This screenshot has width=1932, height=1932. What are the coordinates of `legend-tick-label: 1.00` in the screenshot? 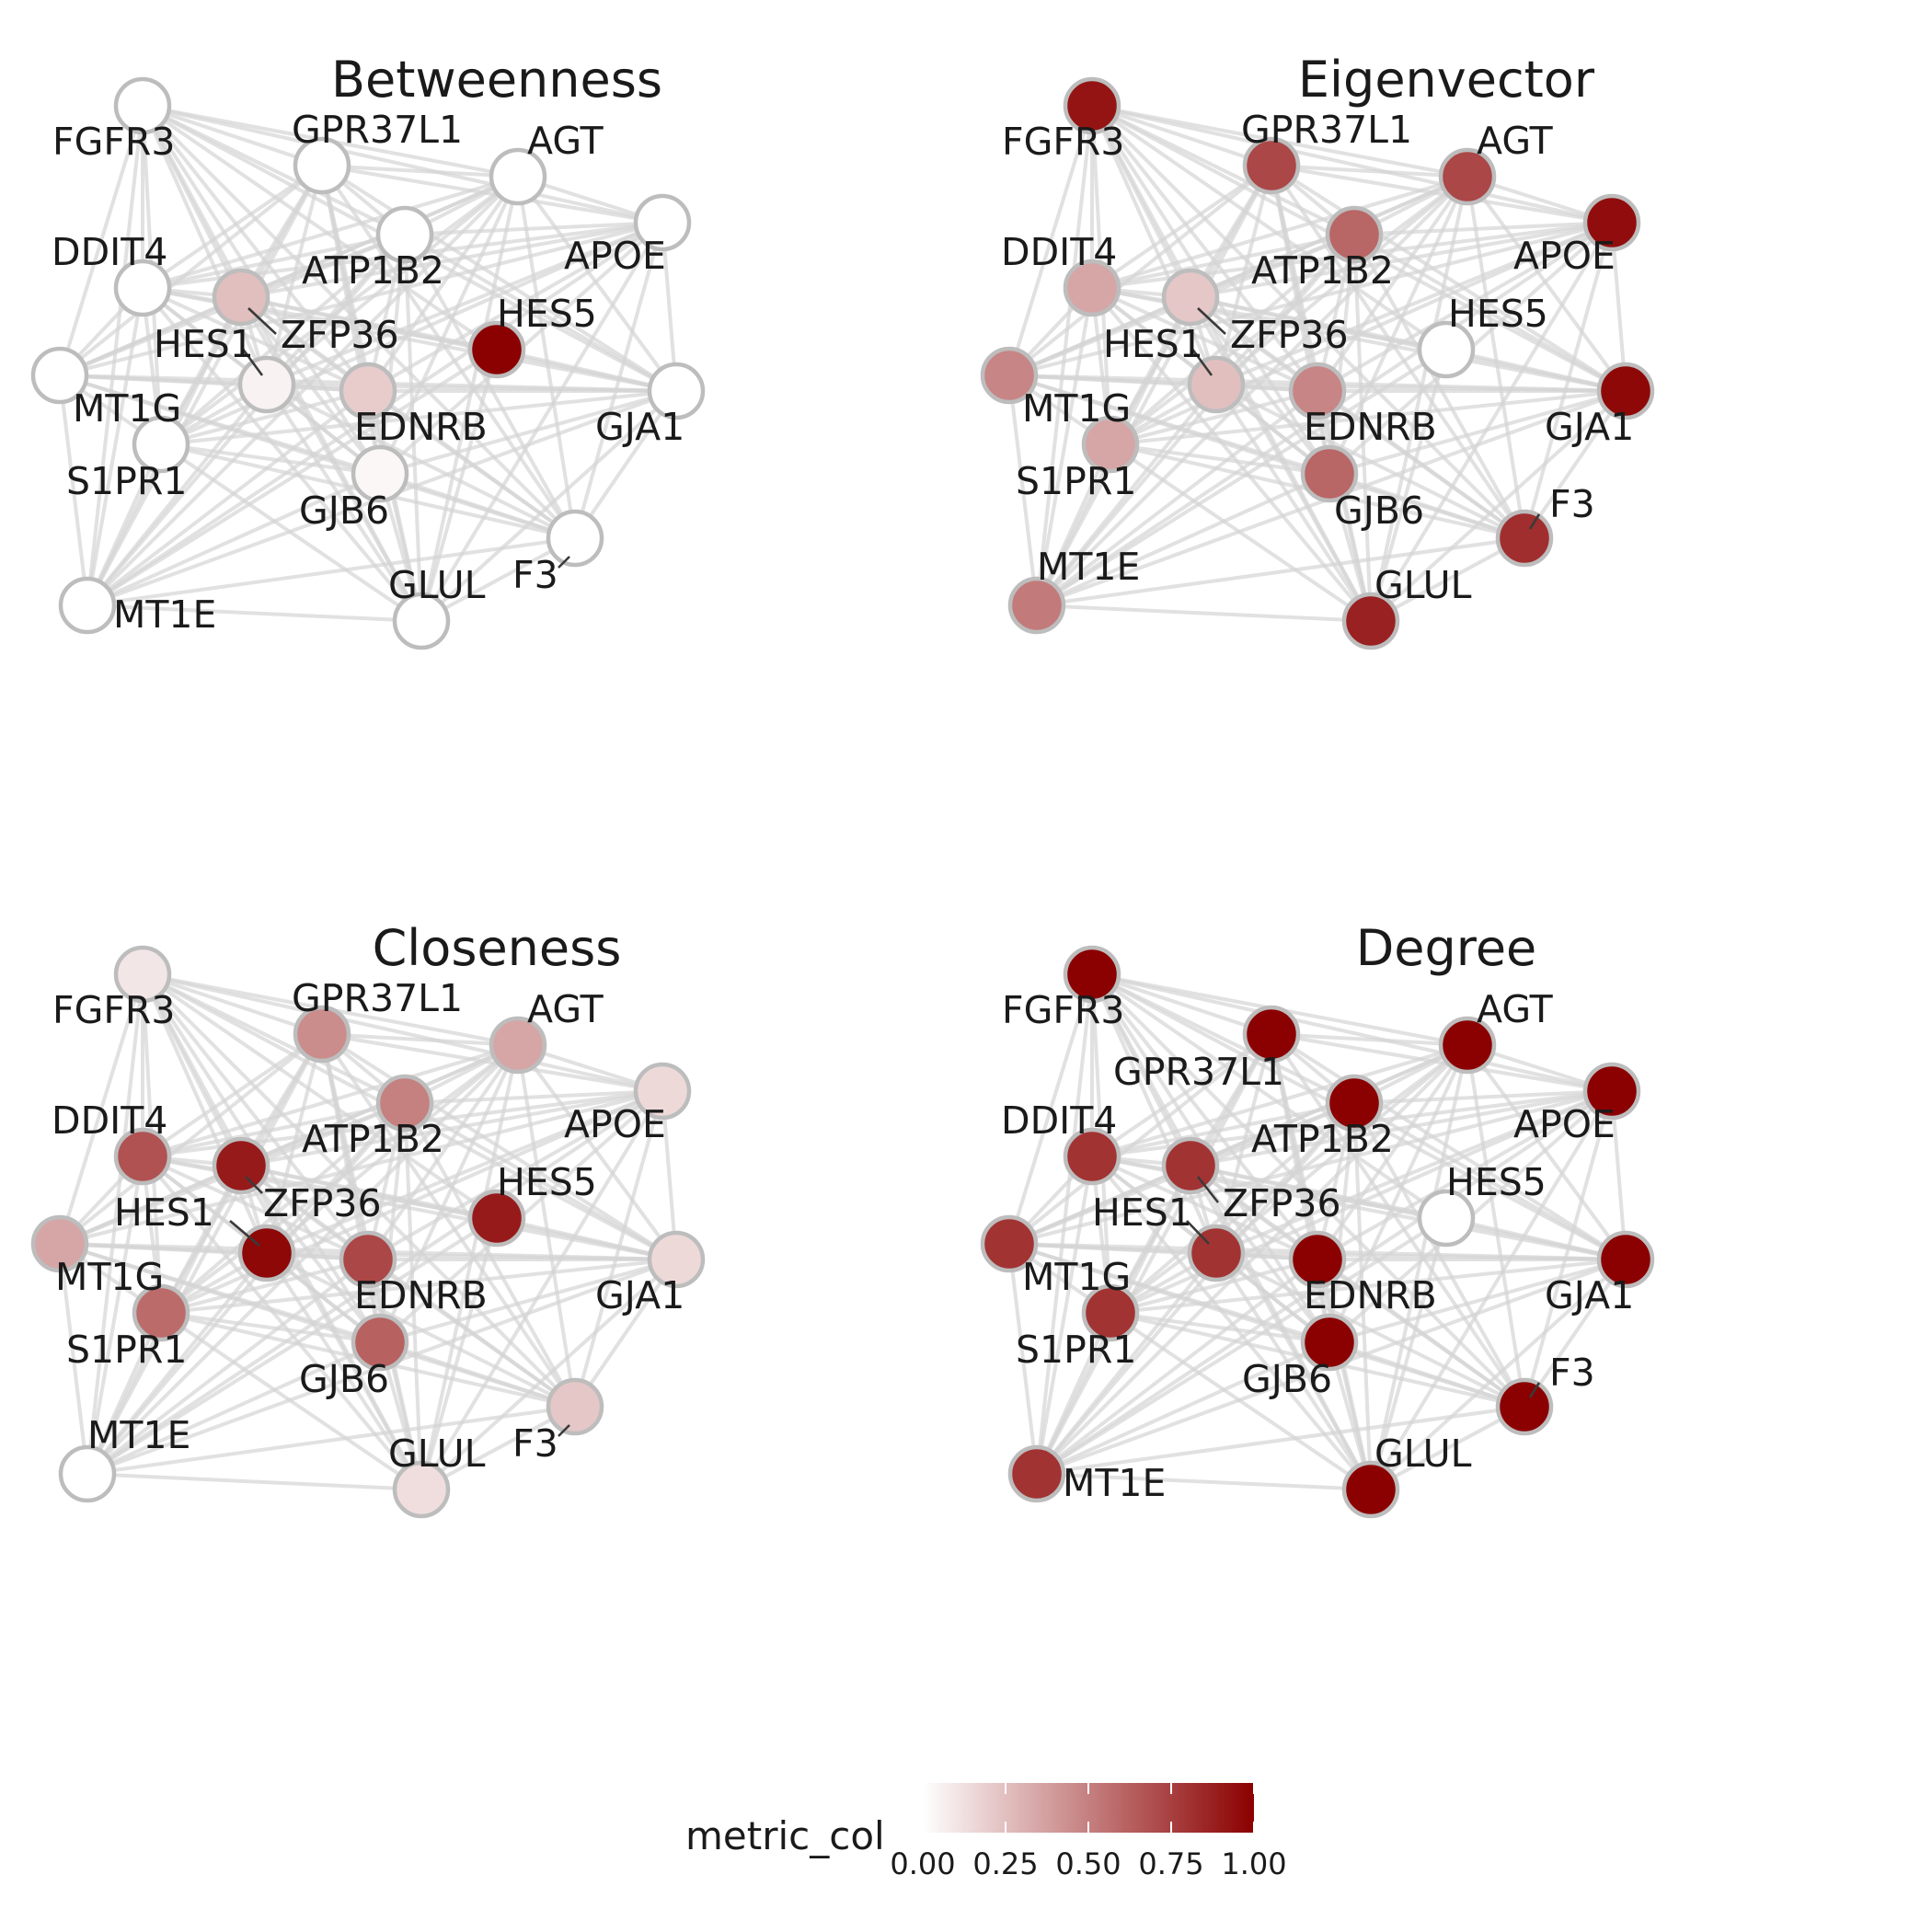 It's located at (1253, 1863).